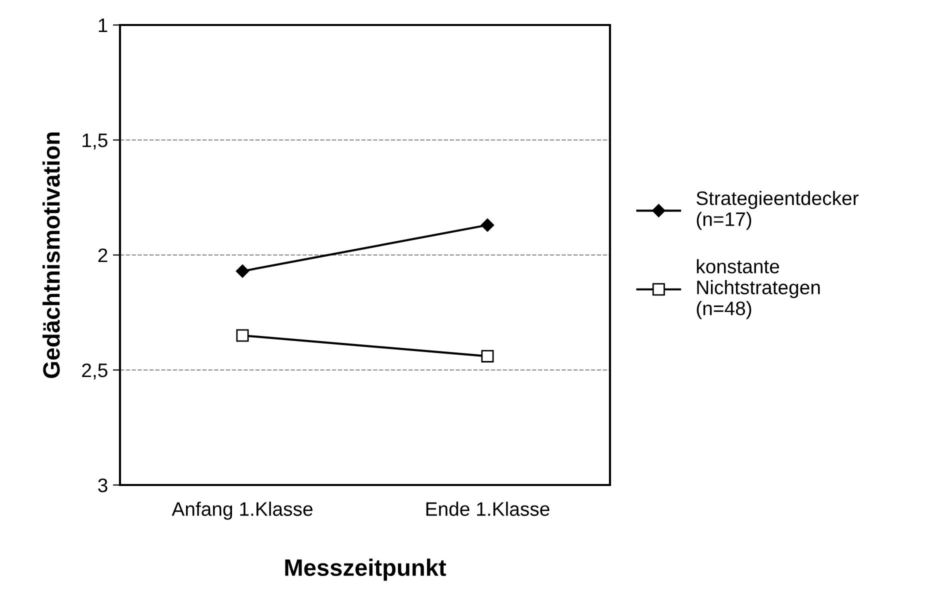 This screenshot has height=604, width=940. Describe the element at coordinates (777, 210) in the screenshot. I see `legend-label: Strategieentdecker (n=17)` at that location.